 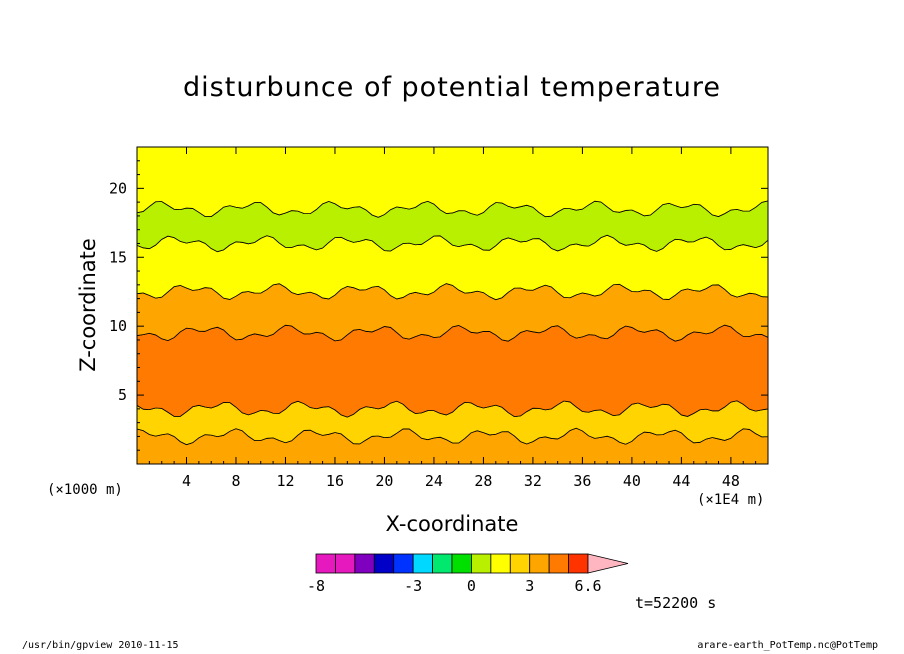 What do you see at coordinates (335, 481) in the screenshot?
I see `x-tick-label: 16` at bounding box center [335, 481].